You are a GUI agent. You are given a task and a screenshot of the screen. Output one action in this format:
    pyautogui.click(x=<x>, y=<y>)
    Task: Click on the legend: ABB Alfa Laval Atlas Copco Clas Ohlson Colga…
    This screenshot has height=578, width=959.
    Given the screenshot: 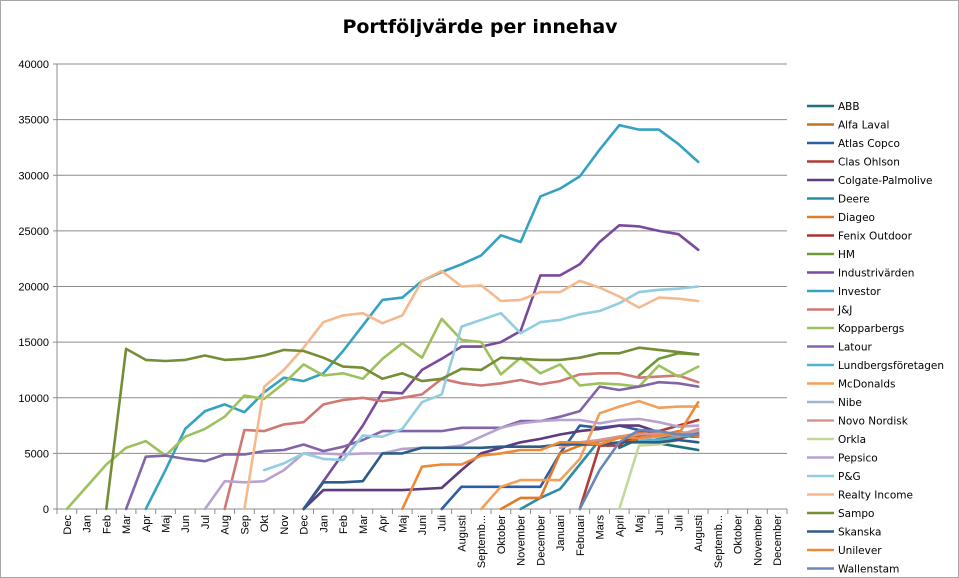 What is the action you would take?
    pyautogui.click(x=875, y=338)
    